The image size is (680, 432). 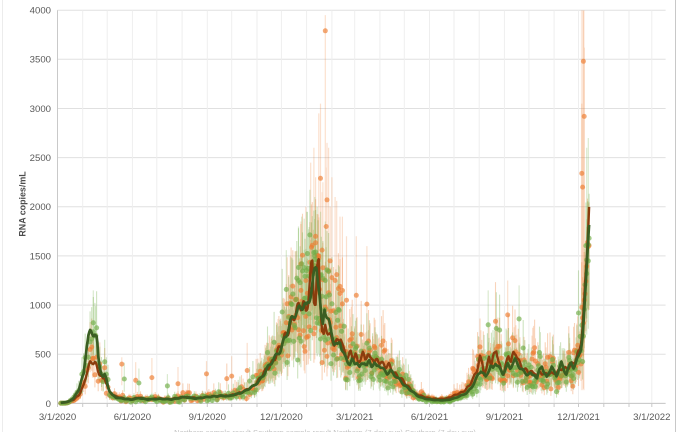 I want to click on svg-text: 12/1/2020, so click(x=281, y=417).